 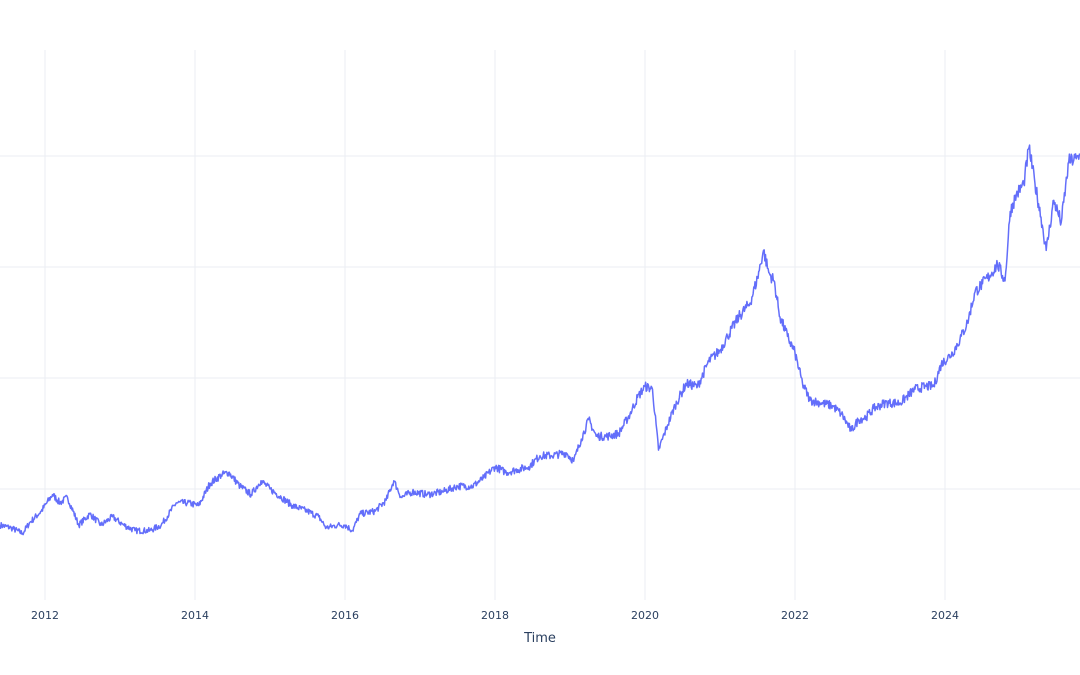 What do you see at coordinates (45, 615) in the screenshot?
I see `x-tick-label: 2012` at bounding box center [45, 615].